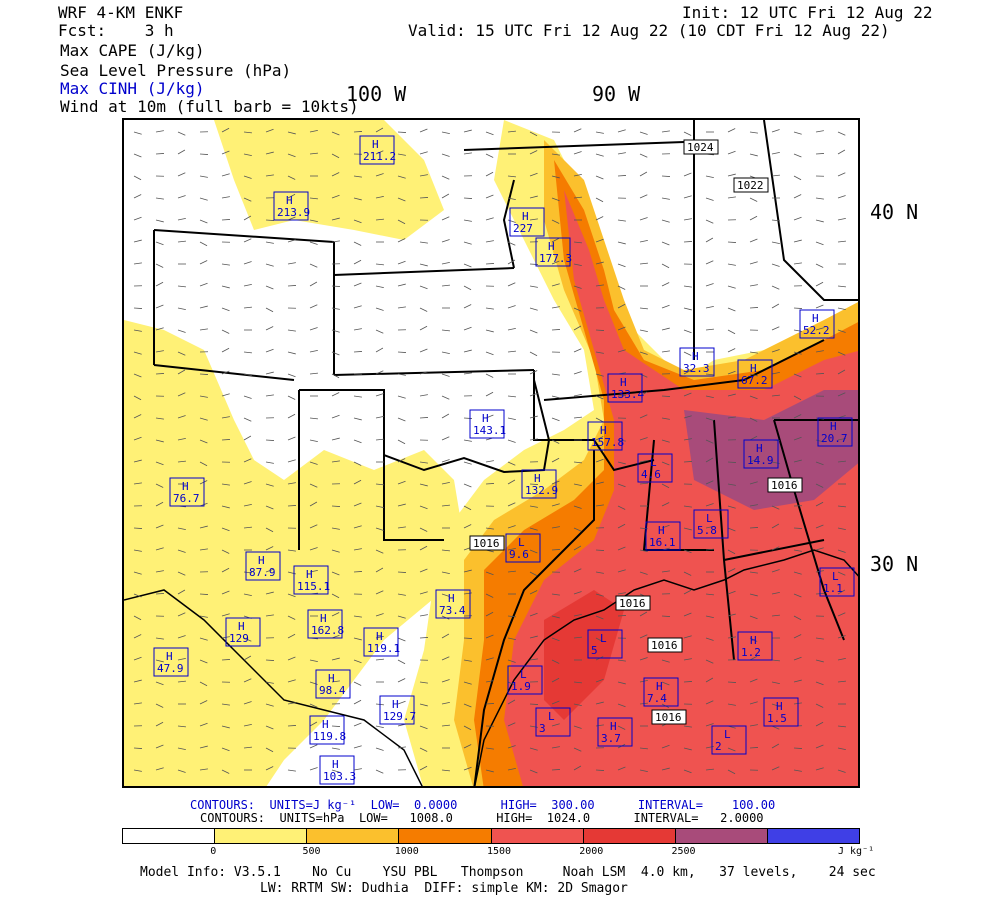  Describe the element at coordinates (555, 258) in the screenshot. I see `svg-text: 177.3` at that location.